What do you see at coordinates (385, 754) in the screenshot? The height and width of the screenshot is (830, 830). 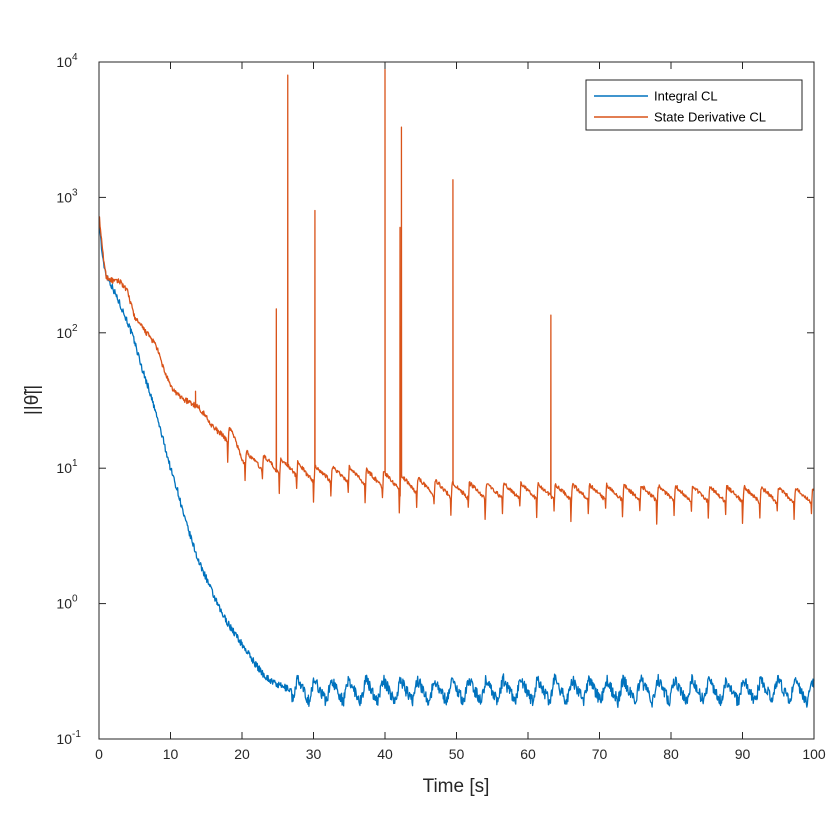 I see `x-tick-label: 40` at bounding box center [385, 754].